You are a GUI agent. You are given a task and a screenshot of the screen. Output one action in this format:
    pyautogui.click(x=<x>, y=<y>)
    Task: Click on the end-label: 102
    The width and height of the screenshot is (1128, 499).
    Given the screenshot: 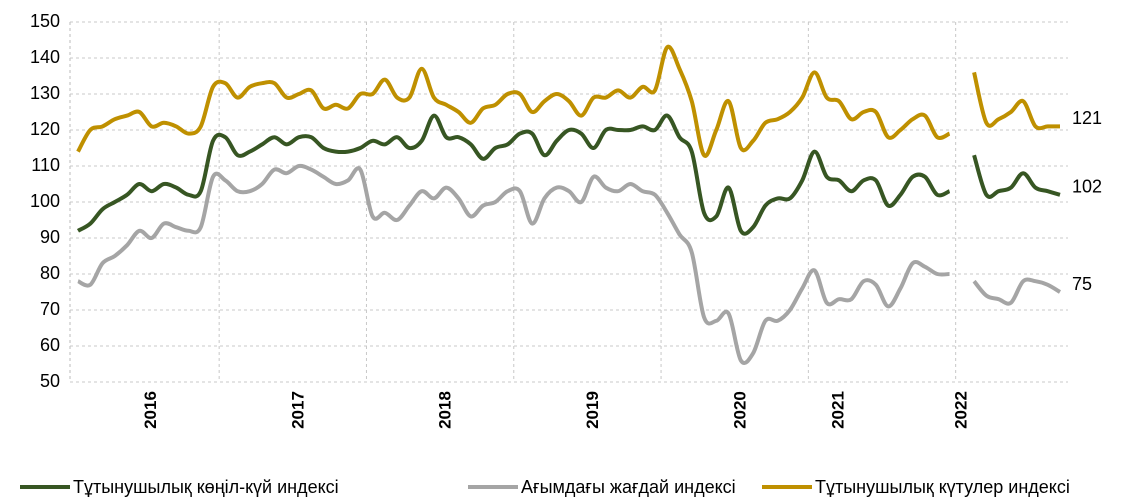 What is the action you would take?
    pyautogui.click(x=1087, y=187)
    